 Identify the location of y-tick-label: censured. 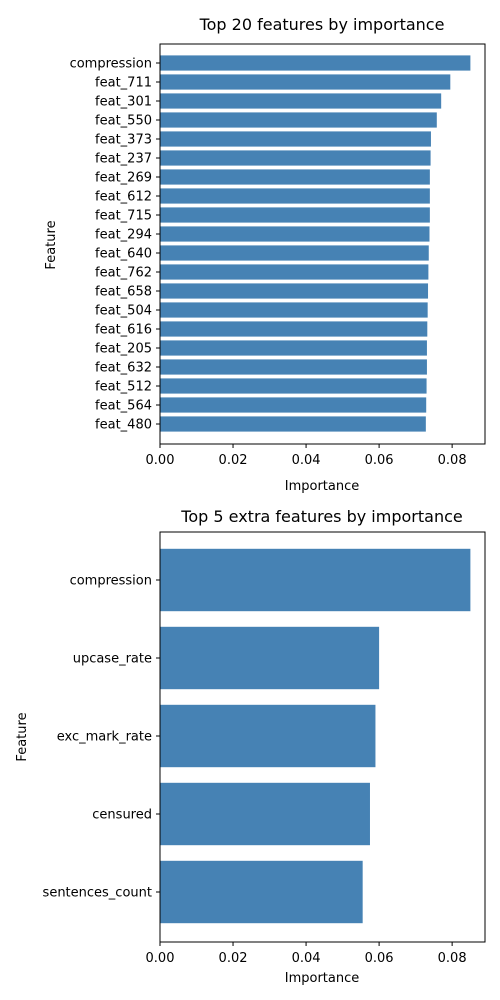
(122, 815).